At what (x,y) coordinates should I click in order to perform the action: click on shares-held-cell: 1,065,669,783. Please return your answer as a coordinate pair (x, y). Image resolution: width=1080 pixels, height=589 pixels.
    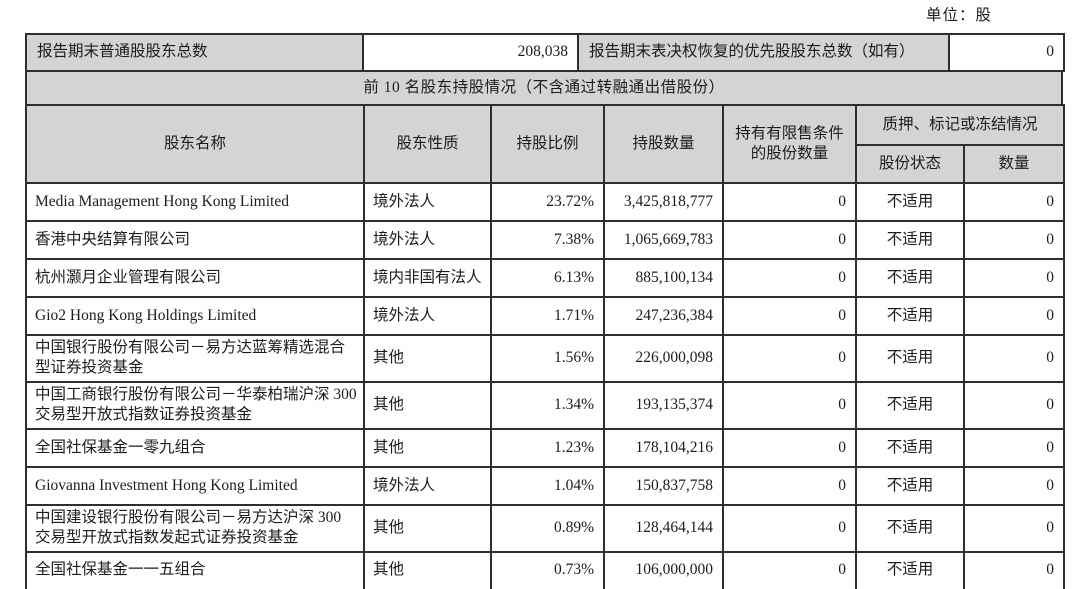
    Looking at the image, I should click on (663, 240).